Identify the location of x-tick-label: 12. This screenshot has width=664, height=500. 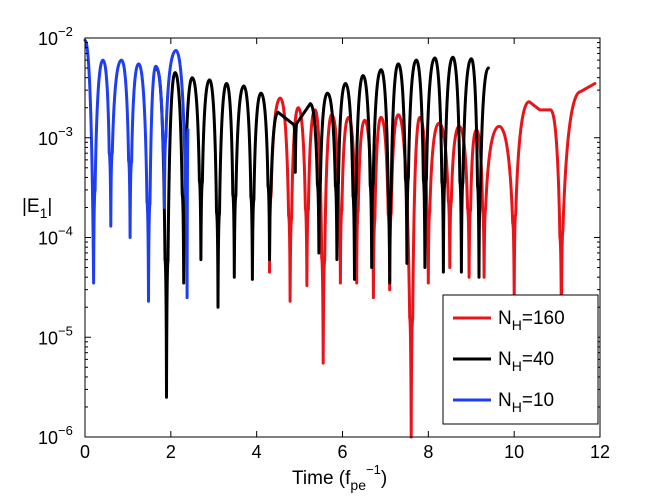
(600, 452).